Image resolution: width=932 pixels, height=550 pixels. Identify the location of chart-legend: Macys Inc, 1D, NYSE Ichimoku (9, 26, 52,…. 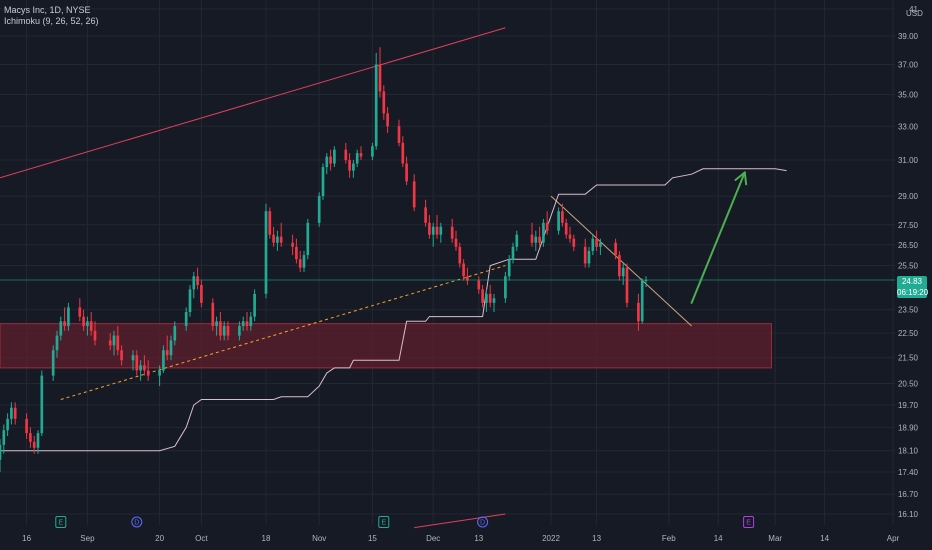
(51, 16).